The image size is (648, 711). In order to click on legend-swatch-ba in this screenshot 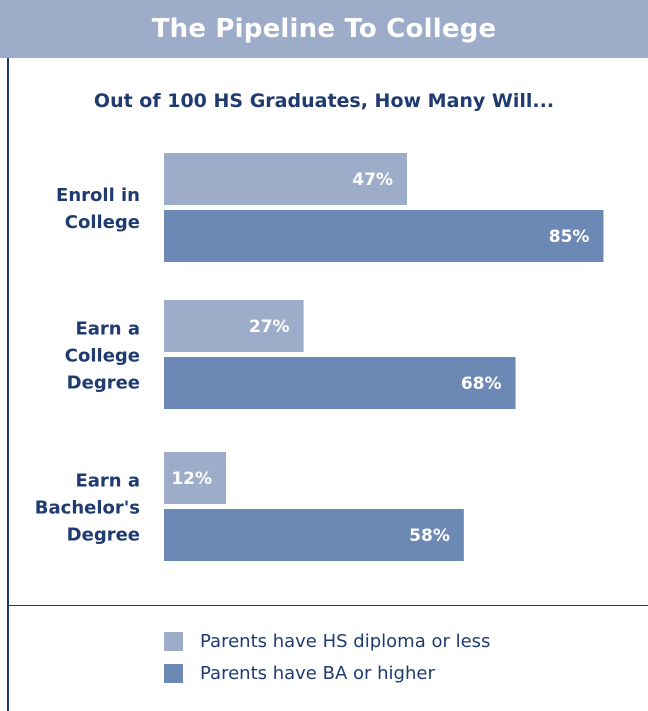, I will do `click(173, 673)`.